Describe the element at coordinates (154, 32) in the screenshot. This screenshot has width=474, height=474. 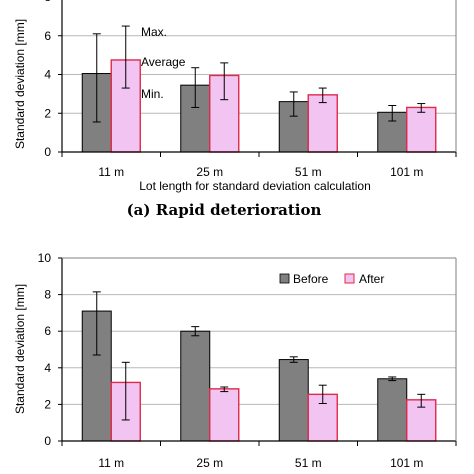
I see `annotation-max: Max.` at that location.